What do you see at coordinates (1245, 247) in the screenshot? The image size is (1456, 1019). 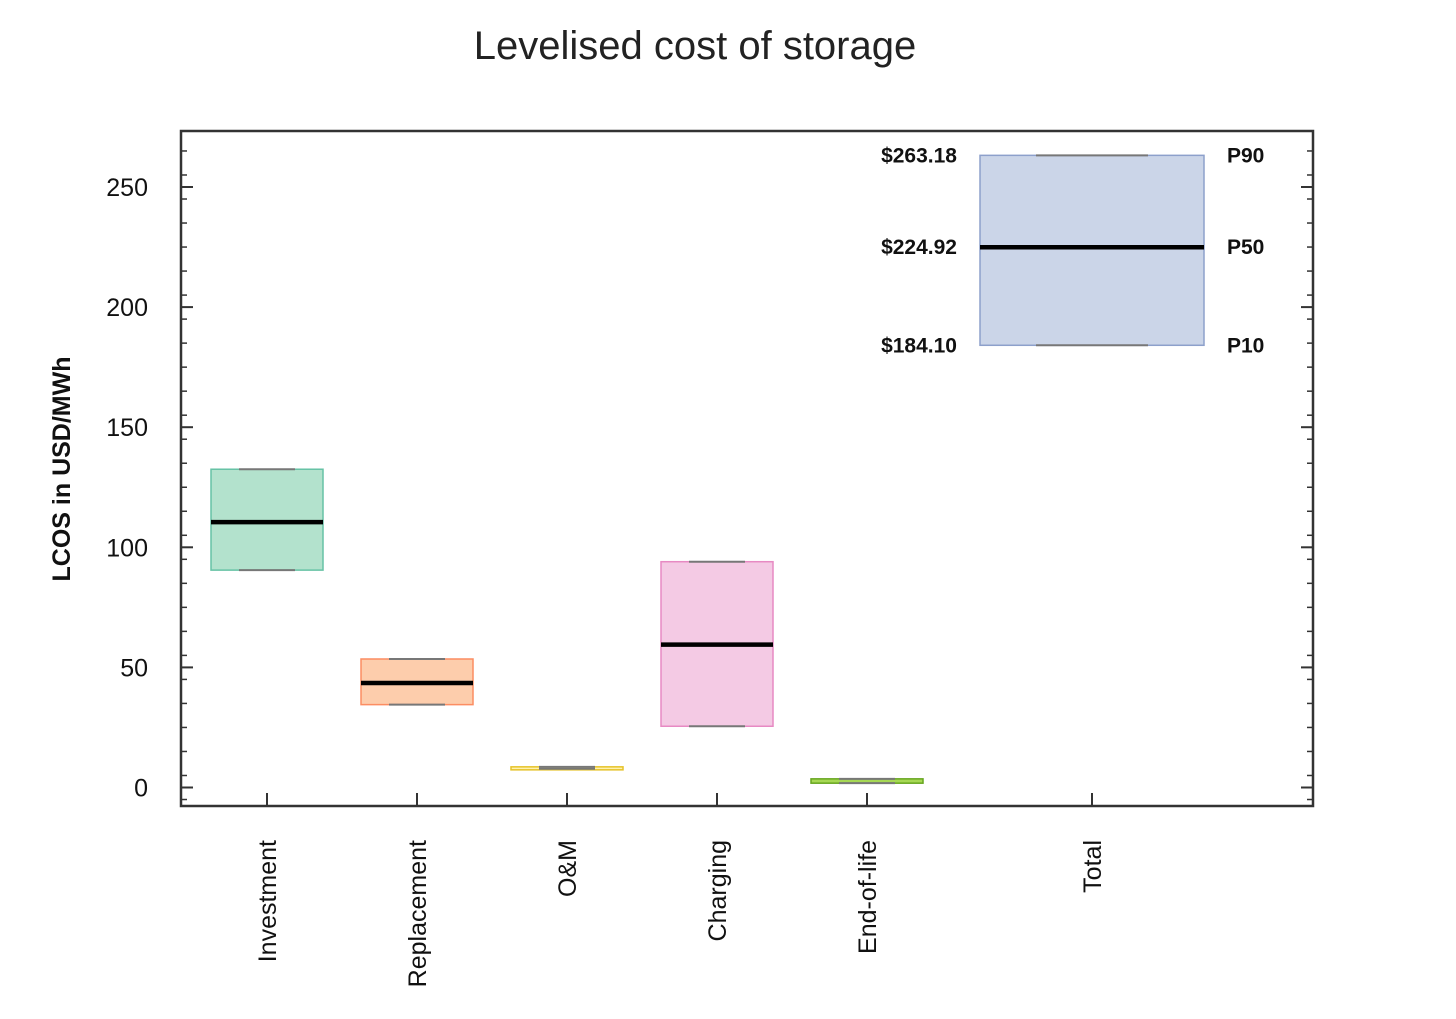 I see `percentile-label: P50` at bounding box center [1245, 247].